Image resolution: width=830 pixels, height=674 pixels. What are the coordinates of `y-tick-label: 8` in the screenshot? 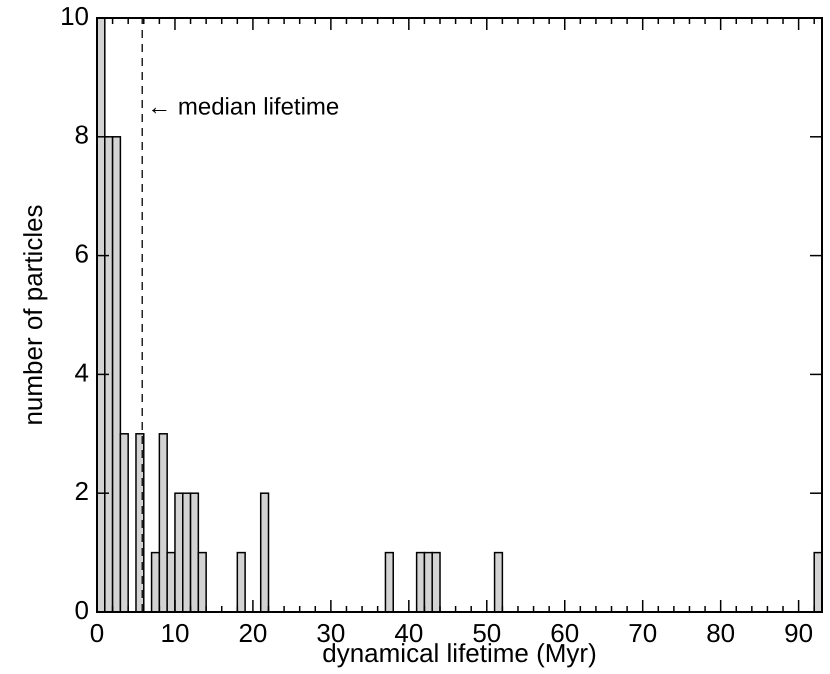 It's located at (81, 135).